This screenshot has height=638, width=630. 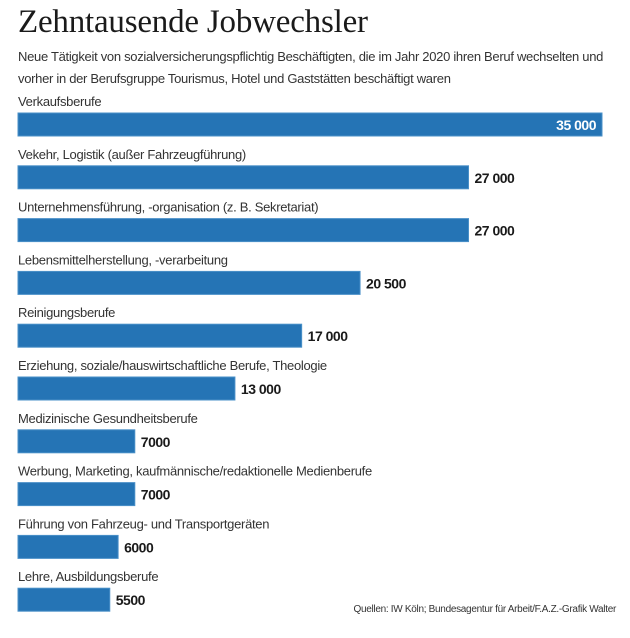 I want to click on category-label: Medizinische Gesundheitsberufe, so click(x=108, y=418).